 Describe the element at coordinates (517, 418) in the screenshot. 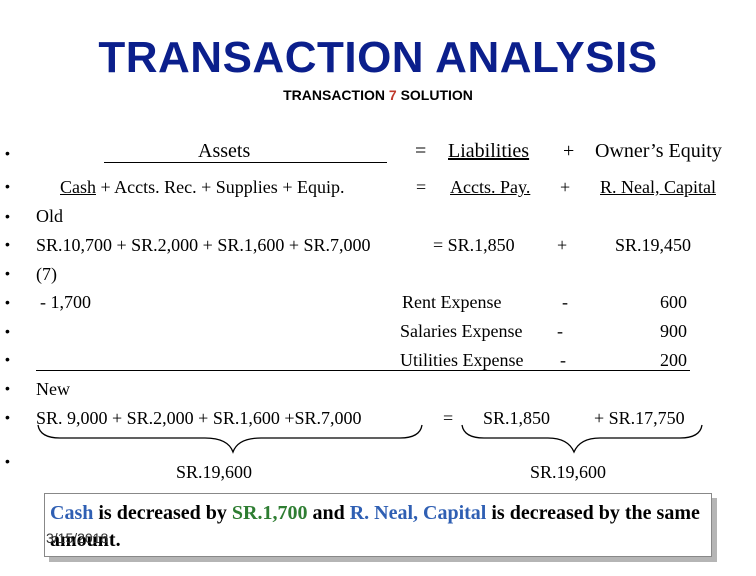

I see `new-liabilities: SR.1,850` at that location.